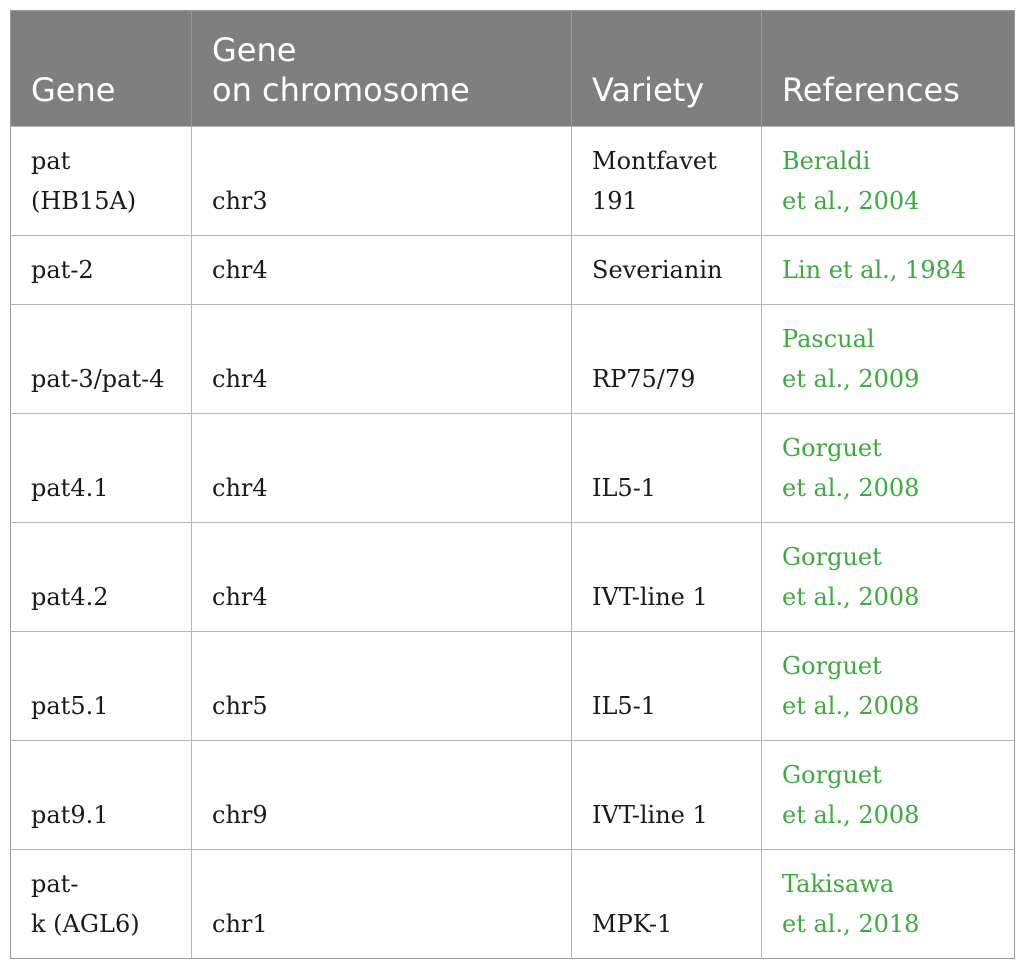 The height and width of the screenshot is (968, 1025). What do you see at coordinates (70, 706) in the screenshot?
I see `gene-cell-line: pat5.1` at bounding box center [70, 706].